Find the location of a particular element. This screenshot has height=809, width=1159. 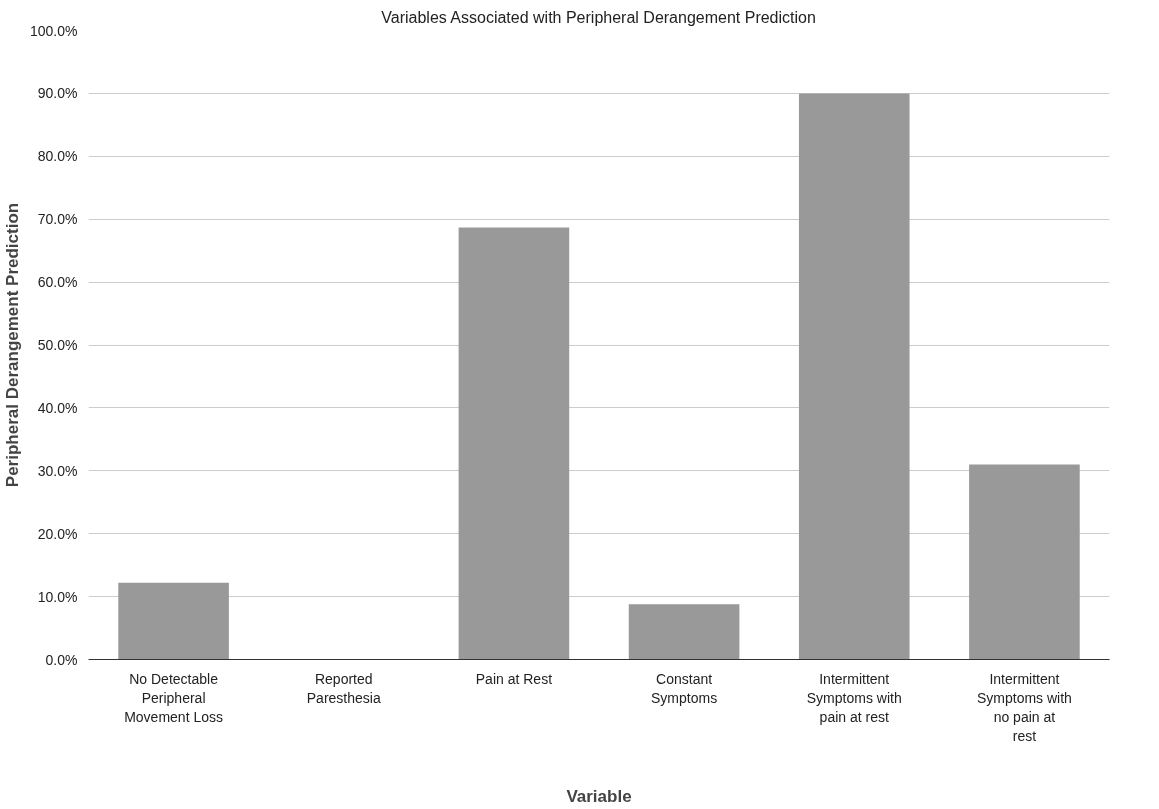

y-tick-label: 30.0% is located at coordinates (57, 470).